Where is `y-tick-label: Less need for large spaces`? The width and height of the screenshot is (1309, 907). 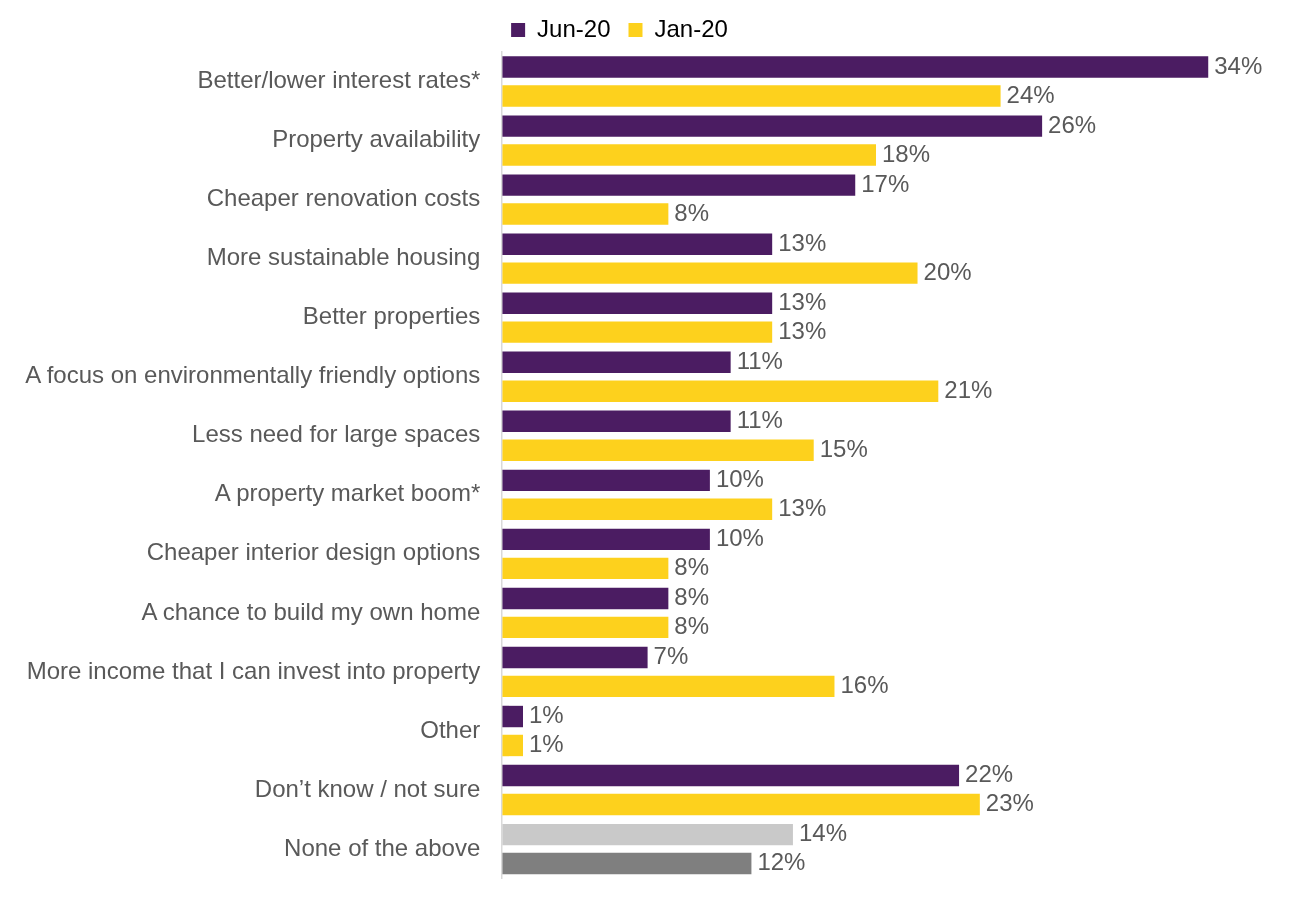 y-tick-label: Less need for large spaces is located at coordinates (336, 434).